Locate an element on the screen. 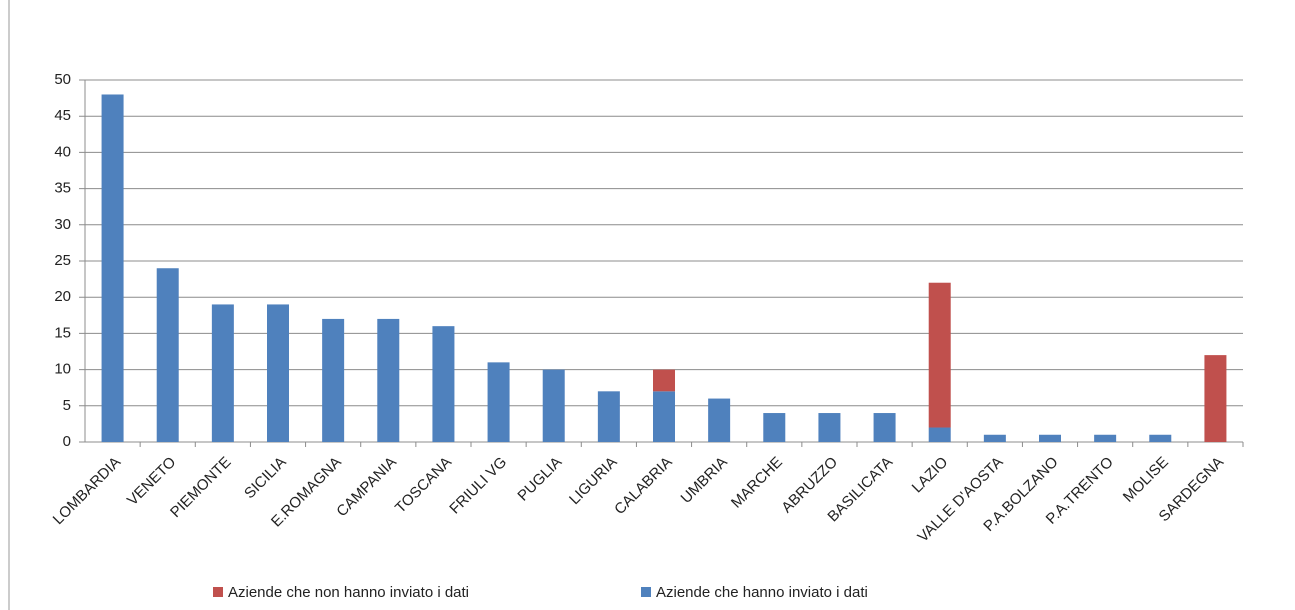  y-tick-label: 30 is located at coordinates (62, 224).